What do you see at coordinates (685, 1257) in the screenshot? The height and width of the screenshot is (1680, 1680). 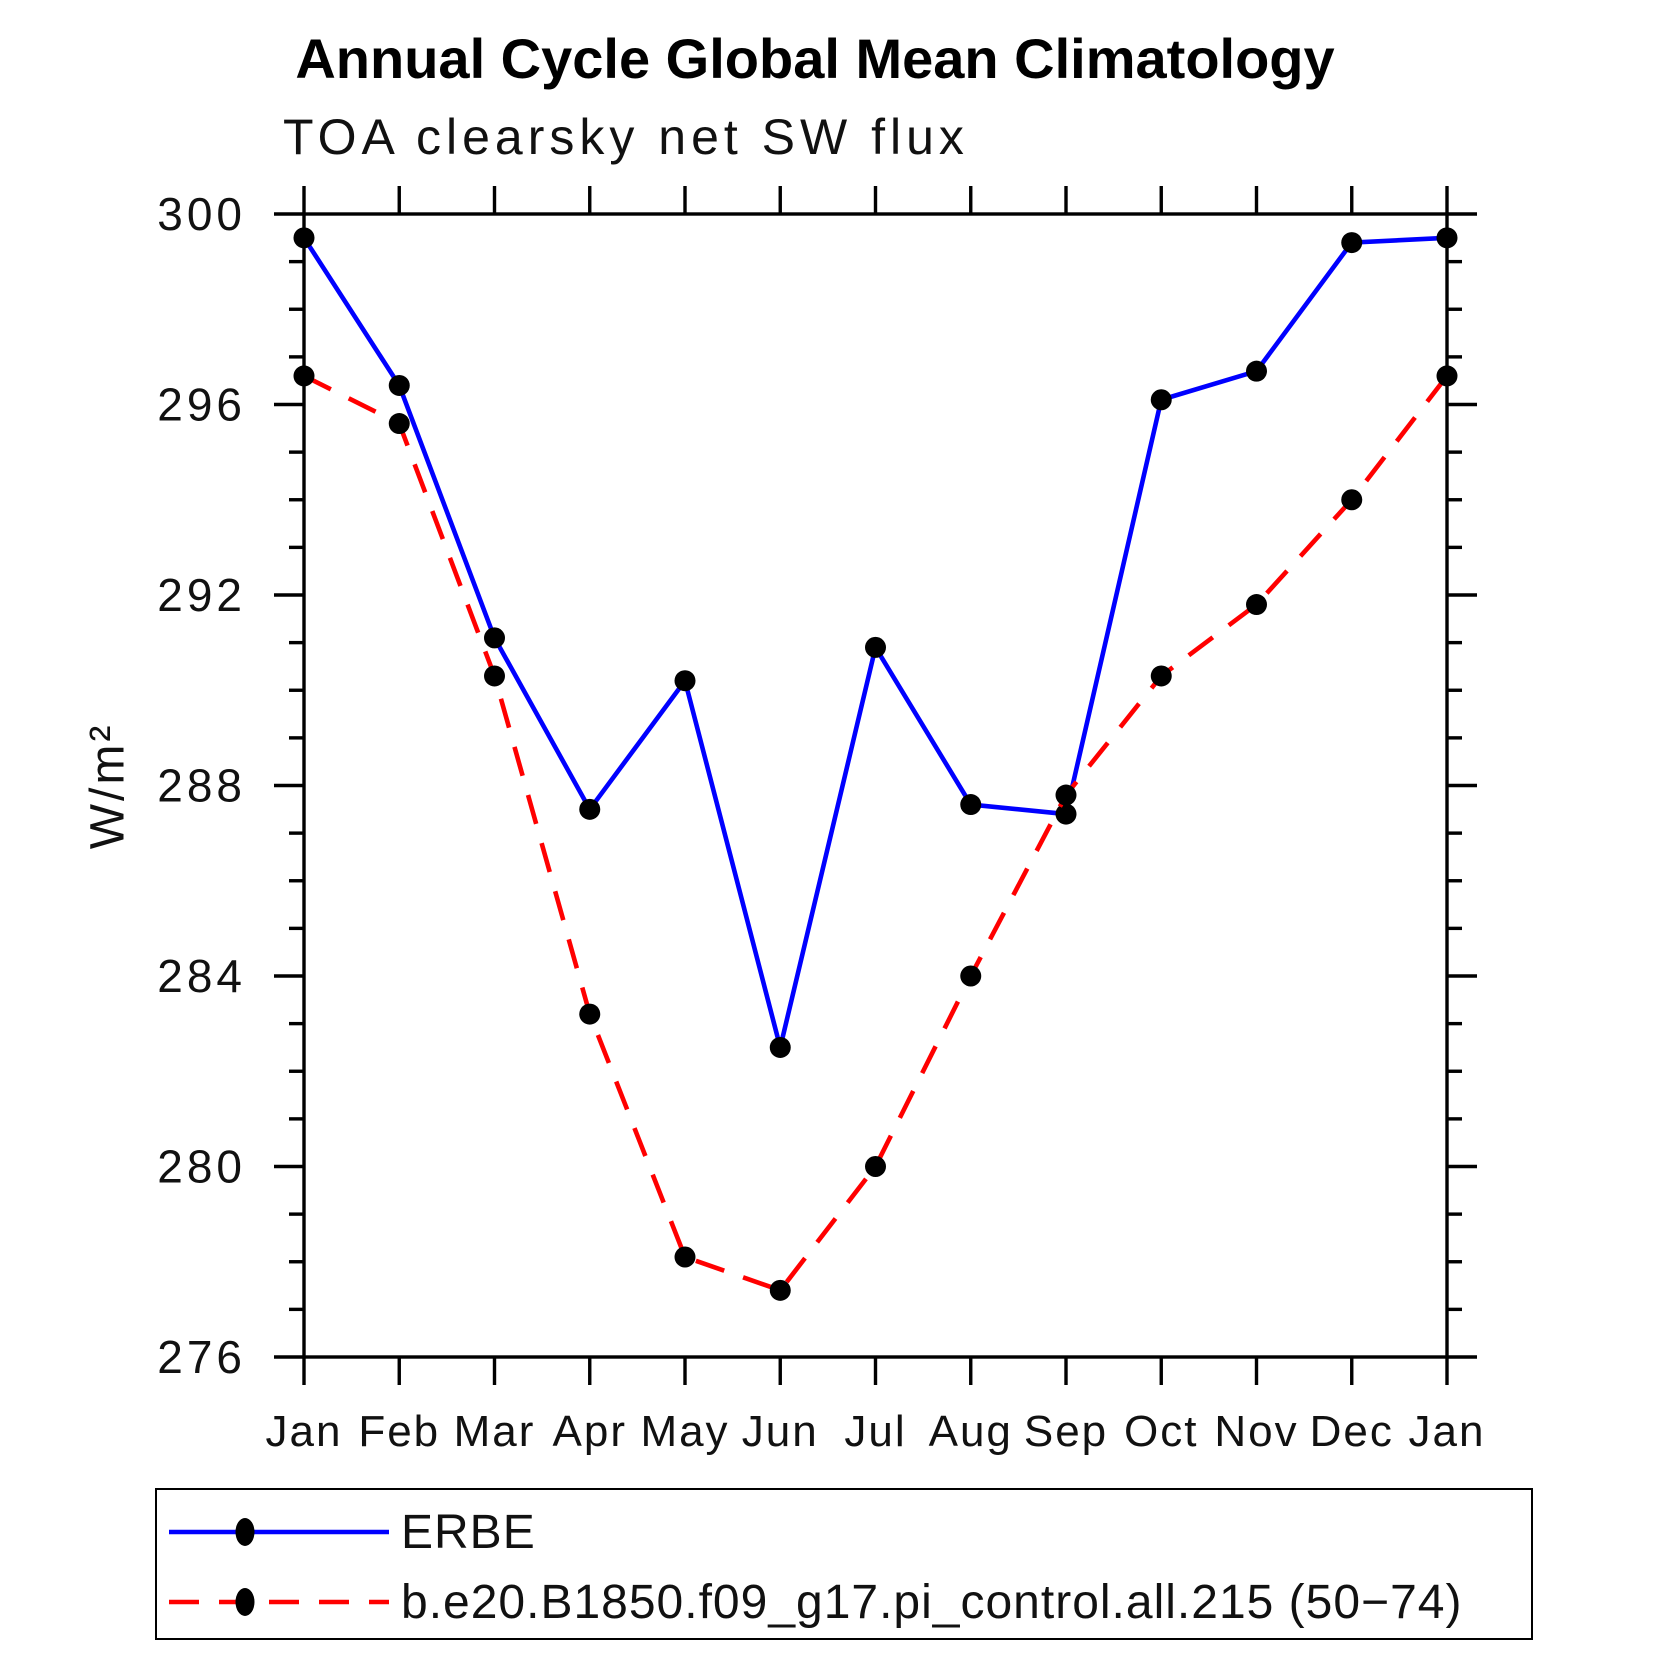 I see `data-point-model-may` at bounding box center [685, 1257].